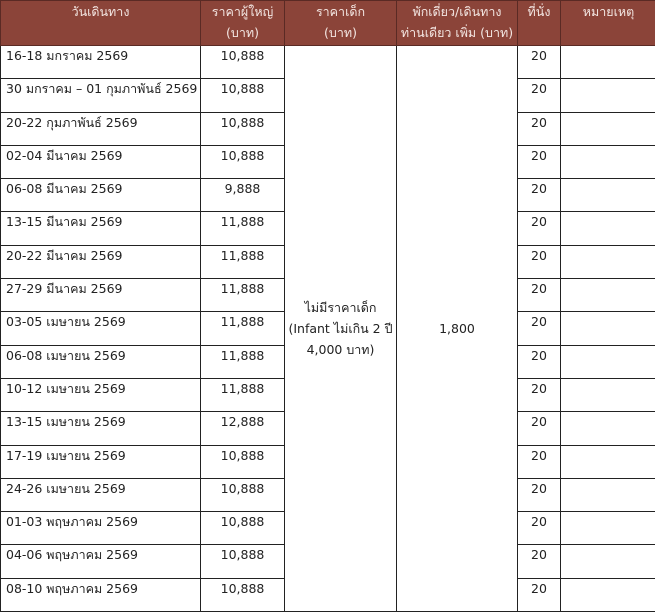 The image size is (655, 612). What do you see at coordinates (243, 23) in the screenshot?
I see `header-adult-price: ราคาผู้ใหญ่ (บาท)` at bounding box center [243, 23].